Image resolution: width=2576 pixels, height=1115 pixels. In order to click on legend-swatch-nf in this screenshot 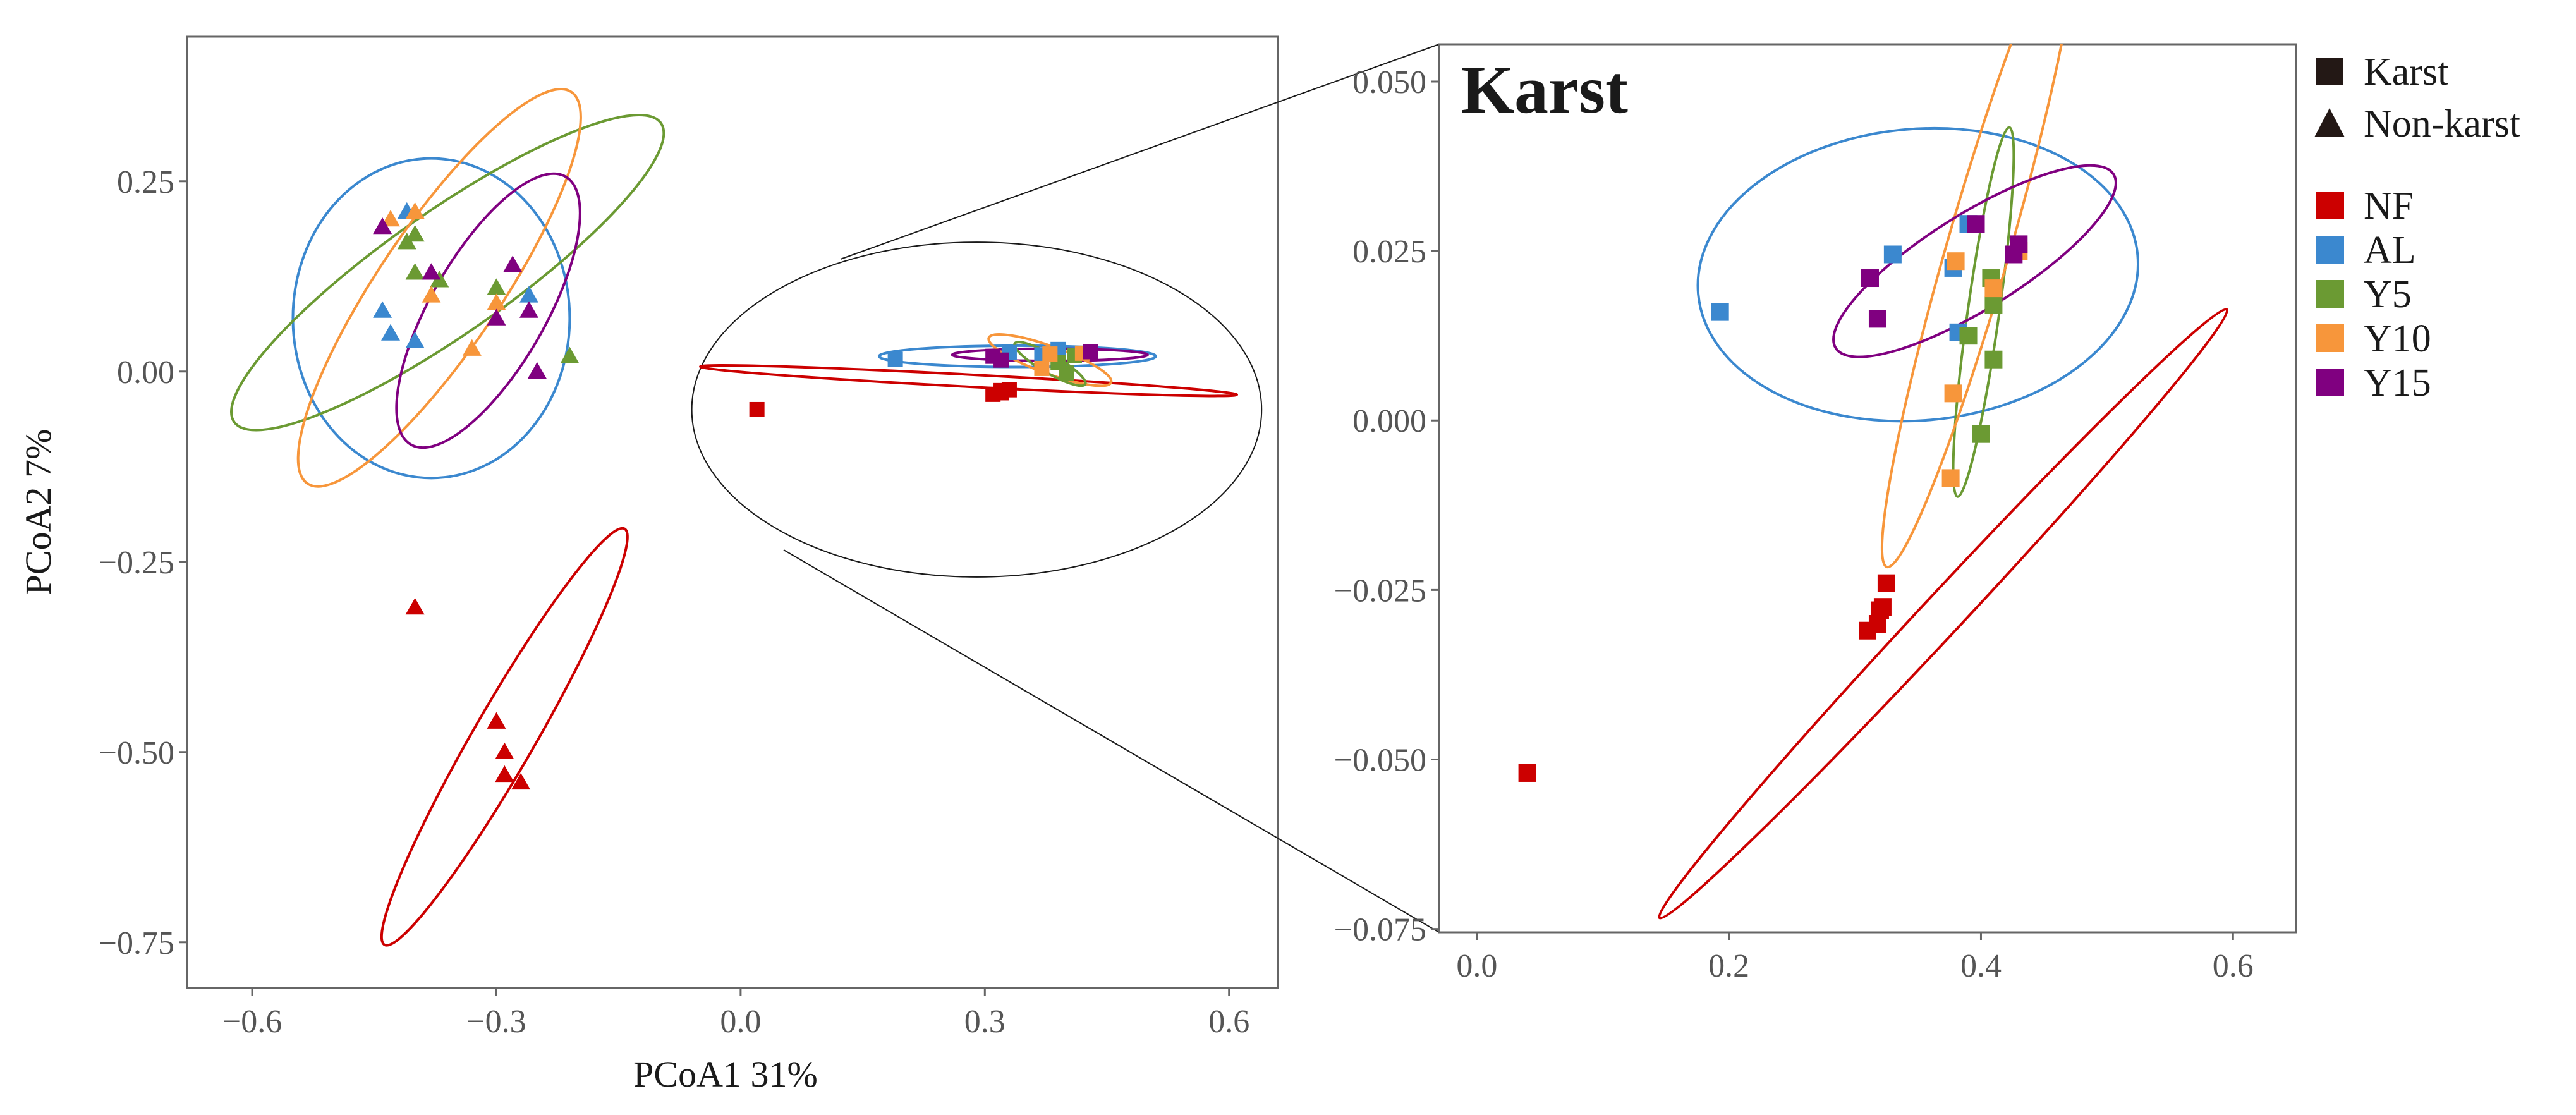, I will do `click(2330, 206)`.